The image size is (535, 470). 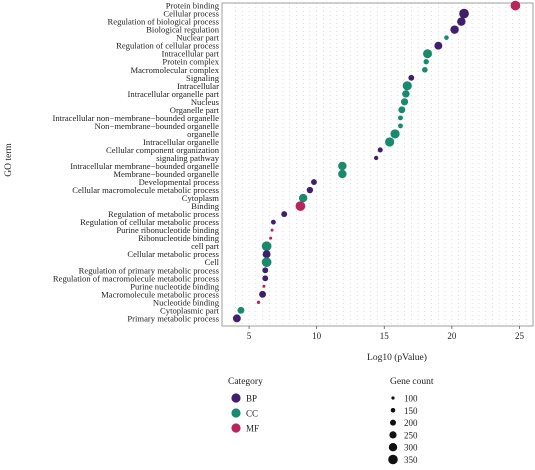 What do you see at coordinates (166, 174) in the screenshot?
I see `term-label: Membrane−bounded organelle` at bounding box center [166, 174].